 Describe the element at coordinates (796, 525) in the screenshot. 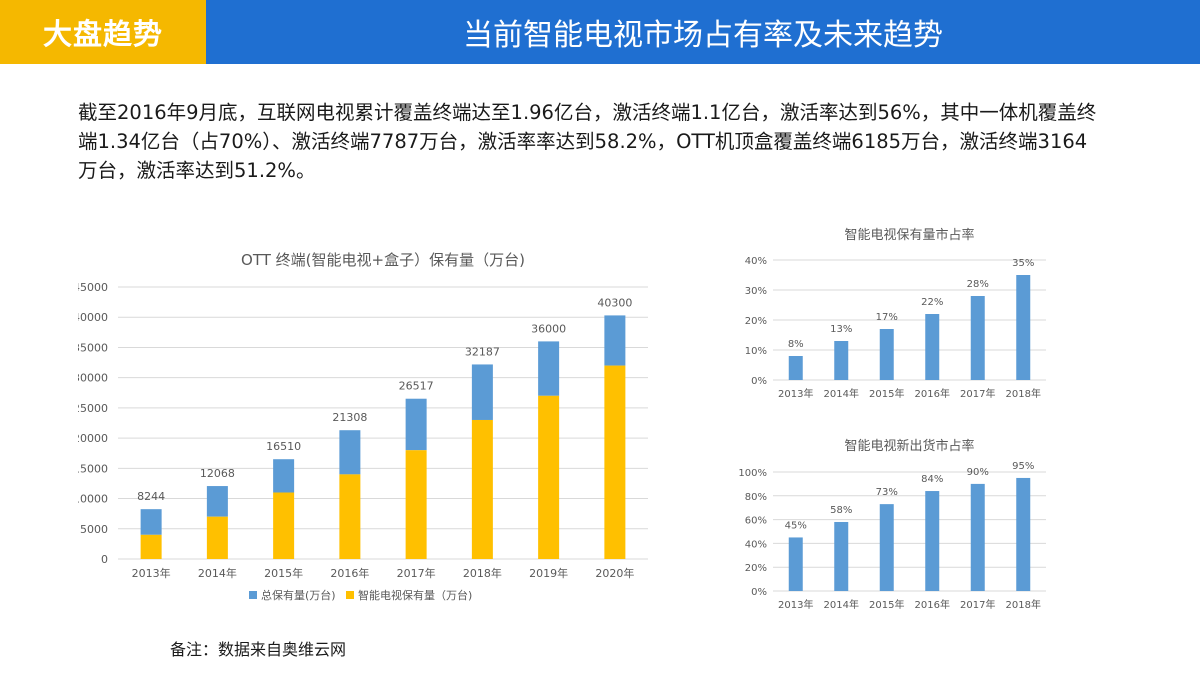

I see `data-label: 45%` at that location.